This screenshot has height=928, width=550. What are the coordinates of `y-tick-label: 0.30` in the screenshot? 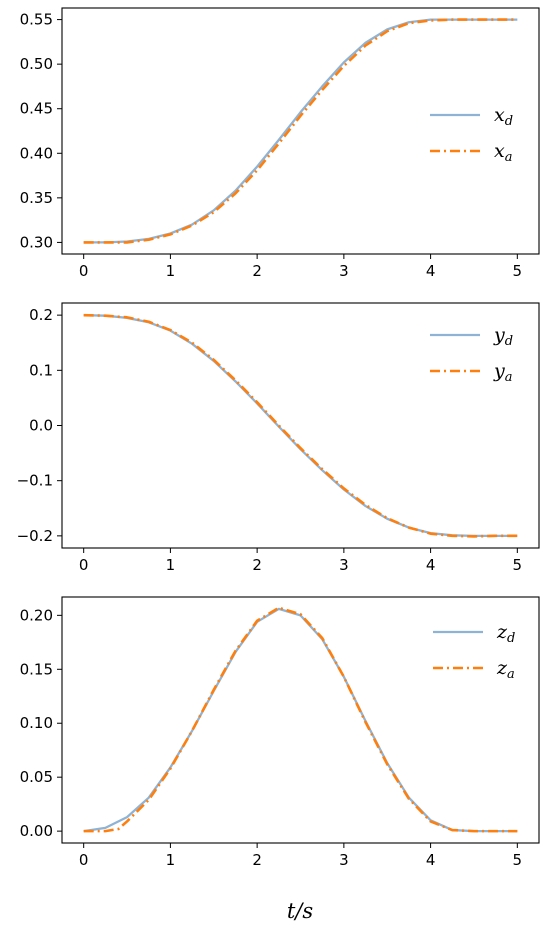 It's located at (36, 242).